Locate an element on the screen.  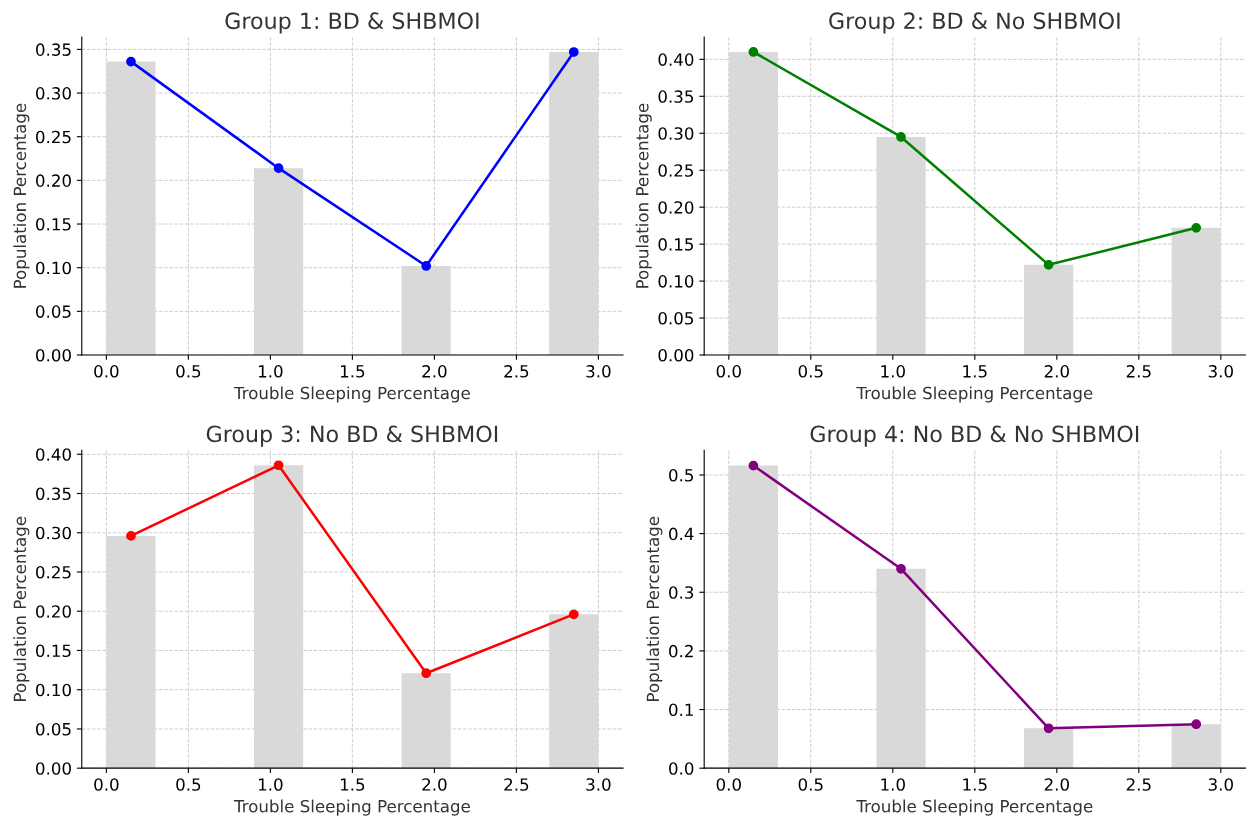
chart-title: Group 2: BD & No SHBMOI is located at coordinates (974, 23).